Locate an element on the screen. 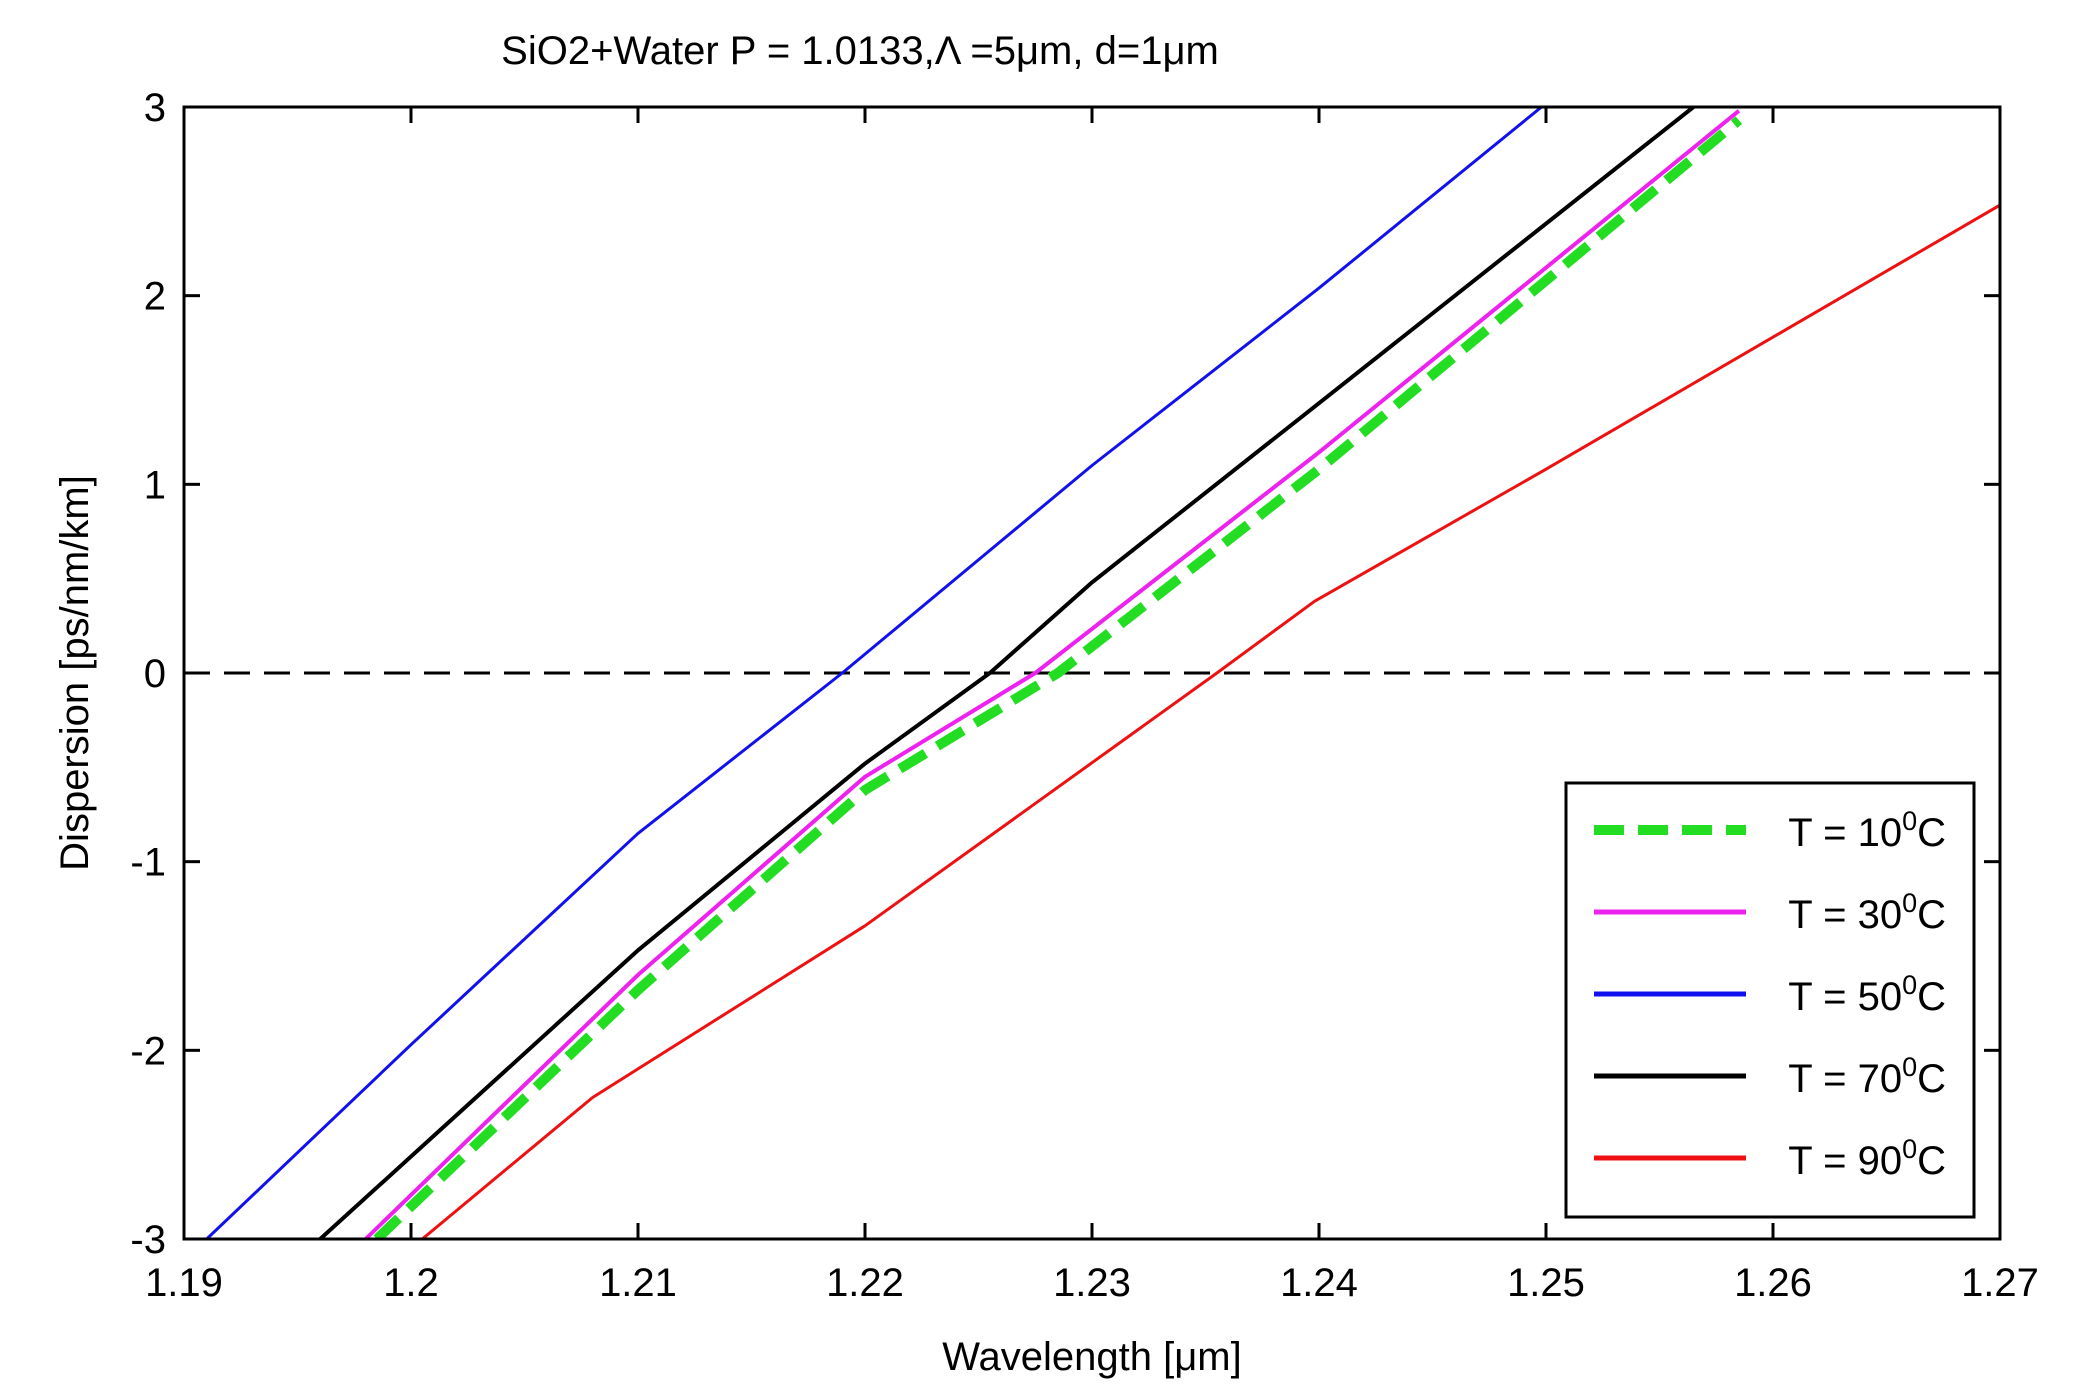  x-tick-label: 1.2 is located at coordinates (411, 1283).